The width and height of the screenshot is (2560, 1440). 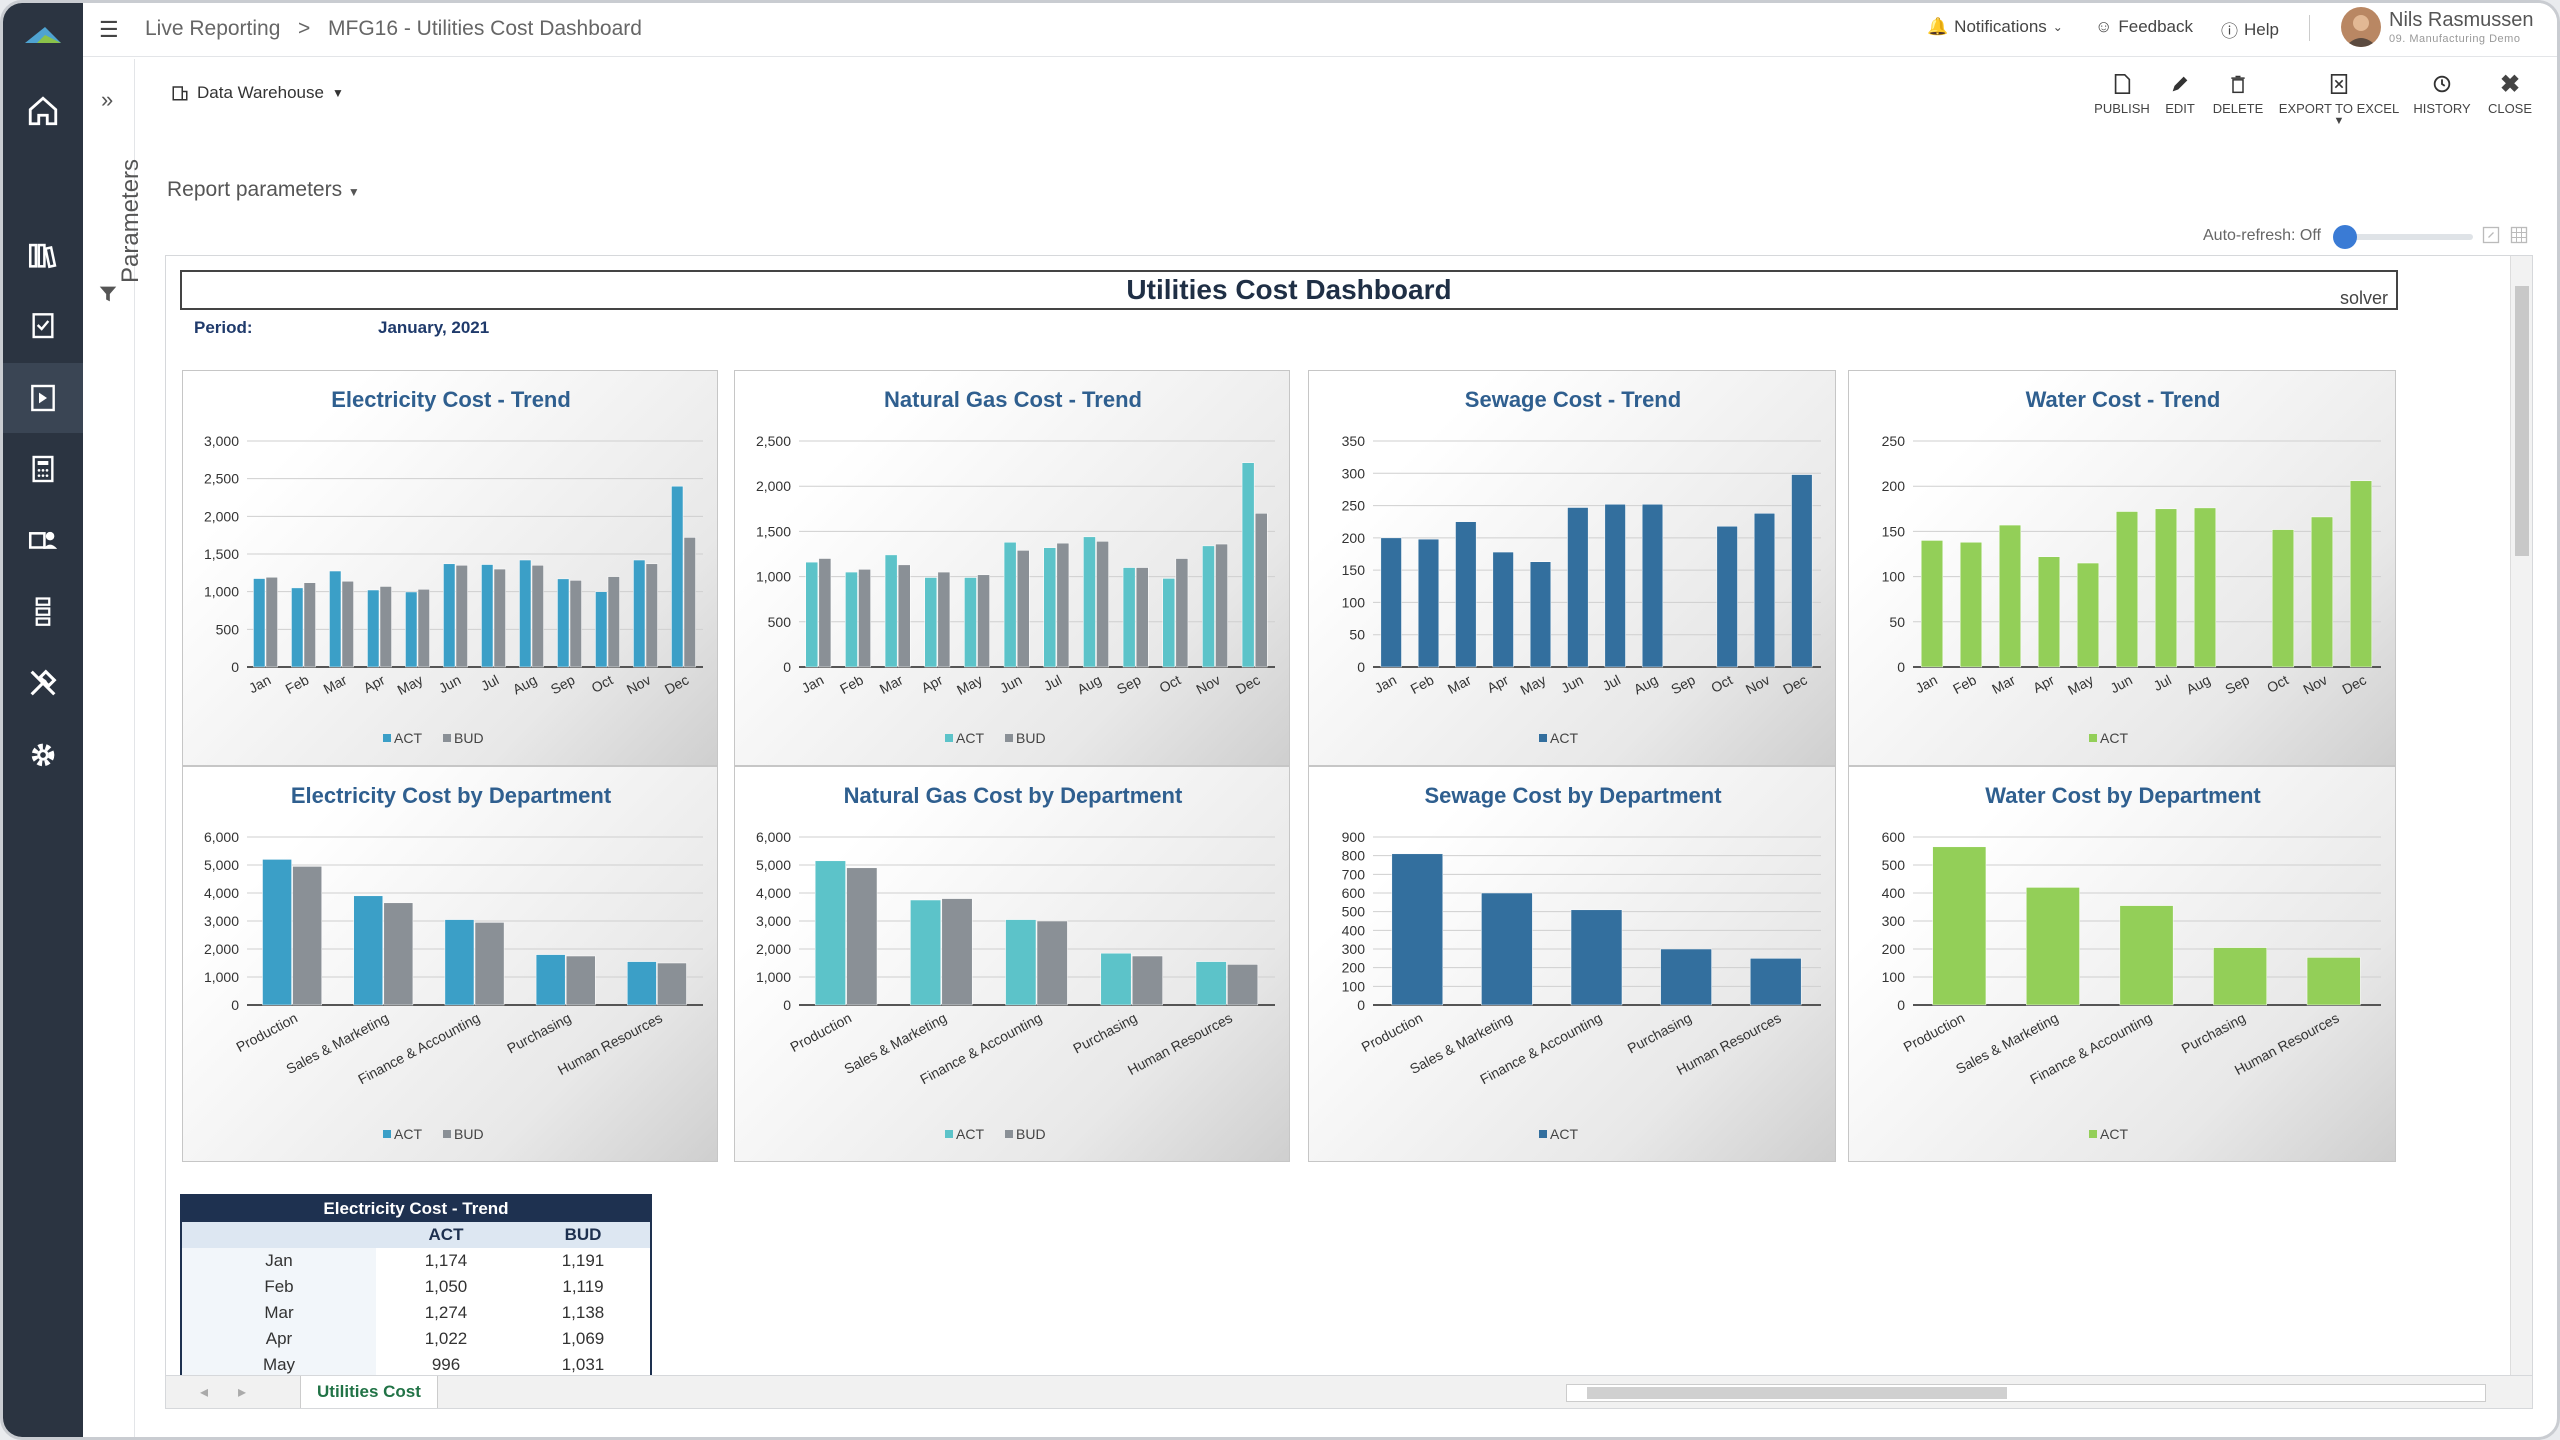 What do you see at coordinates (780, 622) in the screenshot?
I see `y-tick-label: 500` at bounding box center [780, 622].